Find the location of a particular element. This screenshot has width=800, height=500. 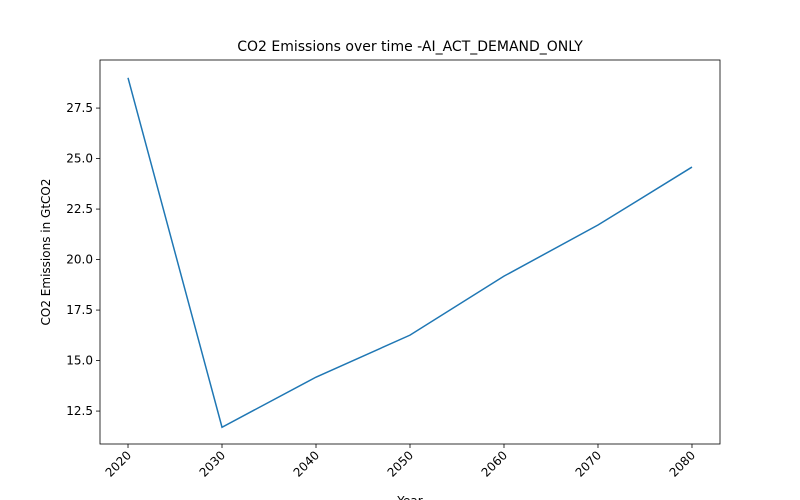

y-tick-label: 17.5 is located at coordinates (79, 310).